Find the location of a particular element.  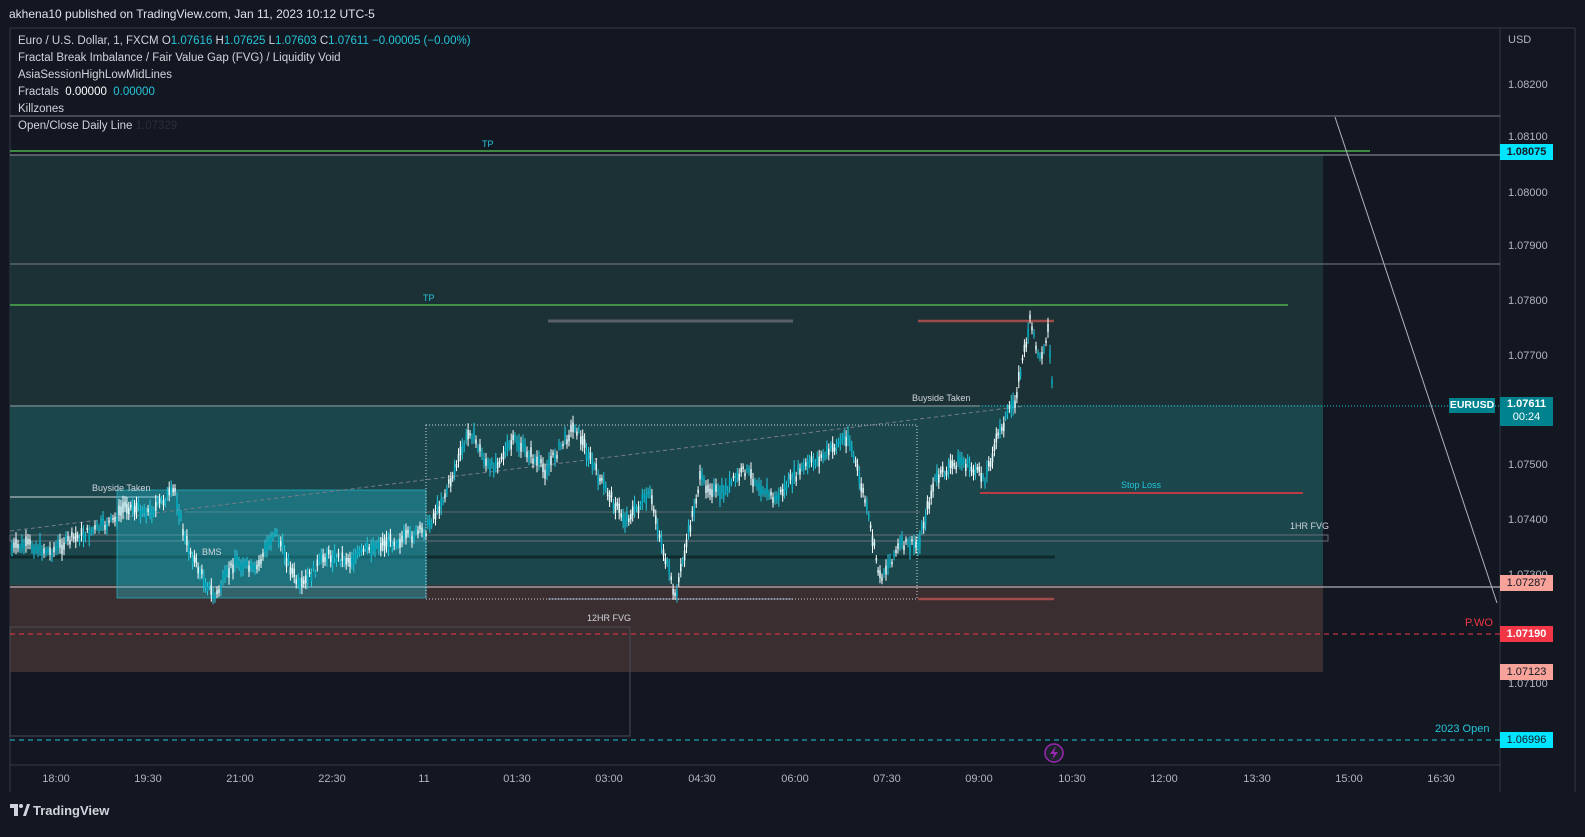

legend-indicator-killzones: Killzones is located at coordinates (41, 109).